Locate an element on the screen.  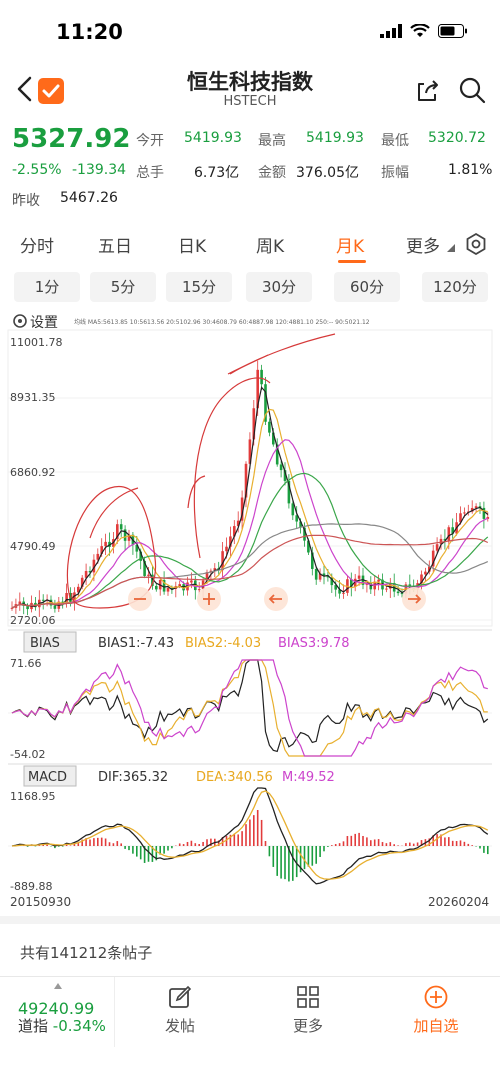
chart-zoom-out-button is located at coordinates (140, 599).